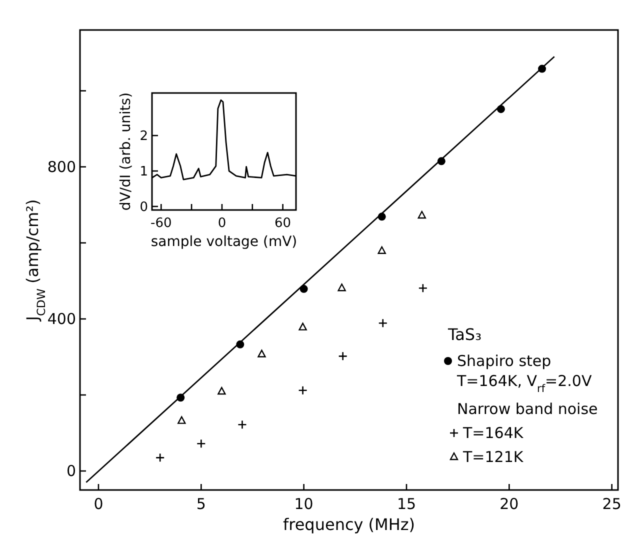 This screenshot has height=536, width=625. What do you see at coordinates (524, 373) in the screenshot?
I see `legend-label: Shapiro step T=164K, V$_{rf}$=2.0V` at bounding box center [524, 373].